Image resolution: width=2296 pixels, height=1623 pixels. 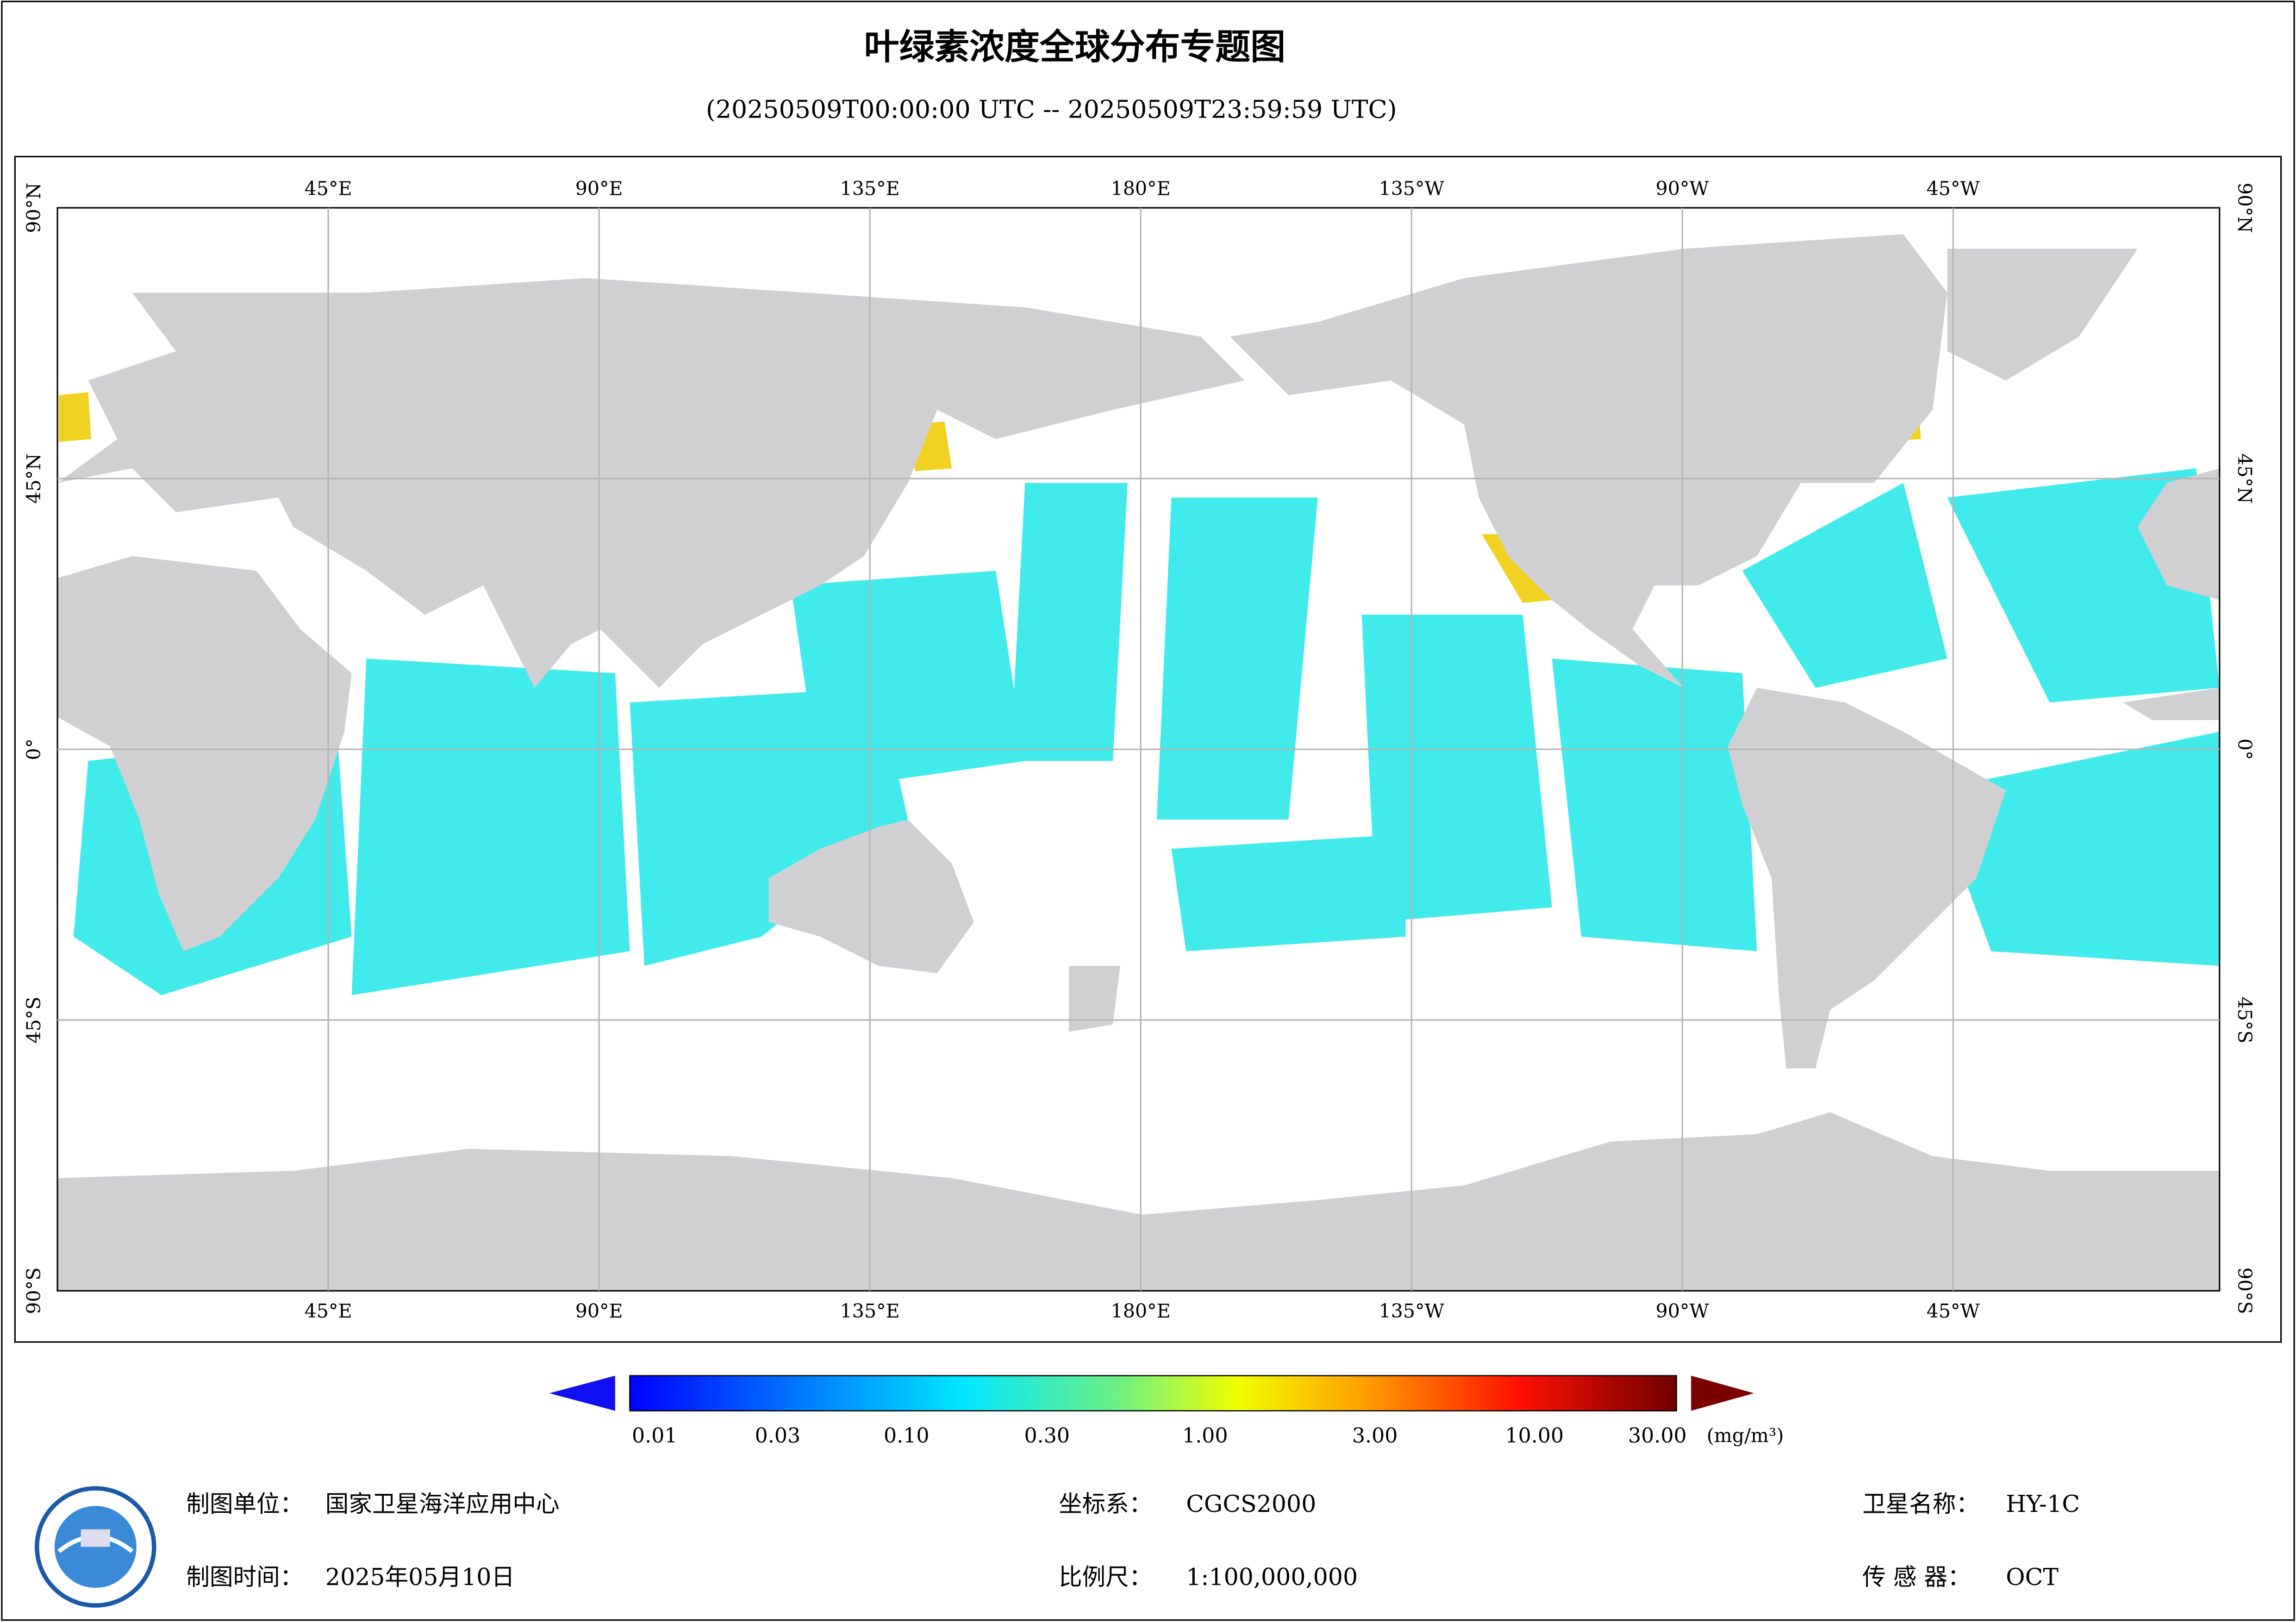 I want to click on colorbar-tick-label: 0.30, so click(x=1047, y=1436).